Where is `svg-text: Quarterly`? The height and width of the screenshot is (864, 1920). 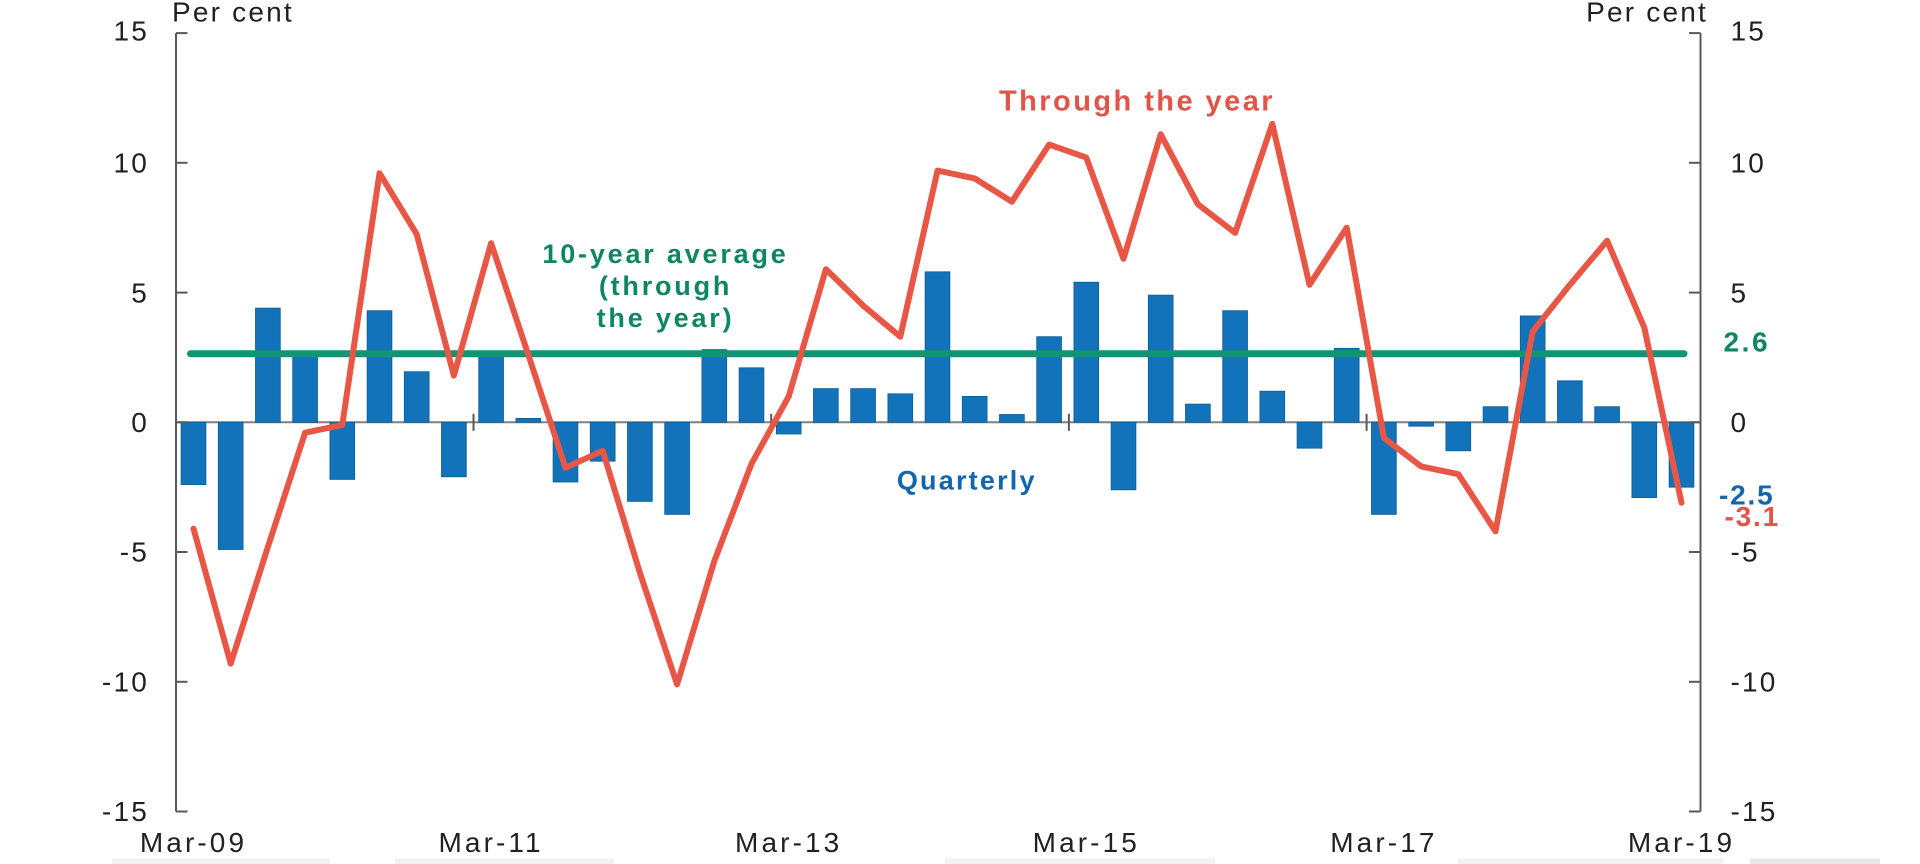 svg-text: Quarterly is located at coordinates (967, 481).